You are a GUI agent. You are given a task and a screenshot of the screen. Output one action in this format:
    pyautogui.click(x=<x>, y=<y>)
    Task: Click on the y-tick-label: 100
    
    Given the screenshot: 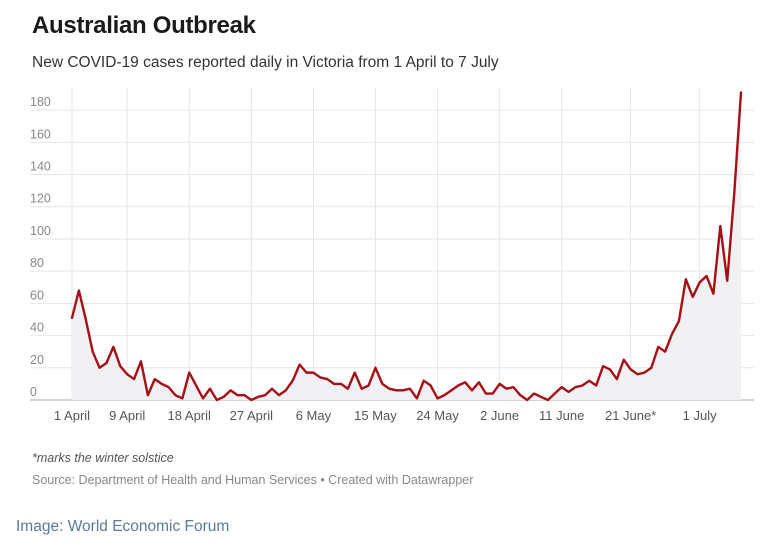 What is the action you would take?
    pyautogui.click(x=40, y=231)
    